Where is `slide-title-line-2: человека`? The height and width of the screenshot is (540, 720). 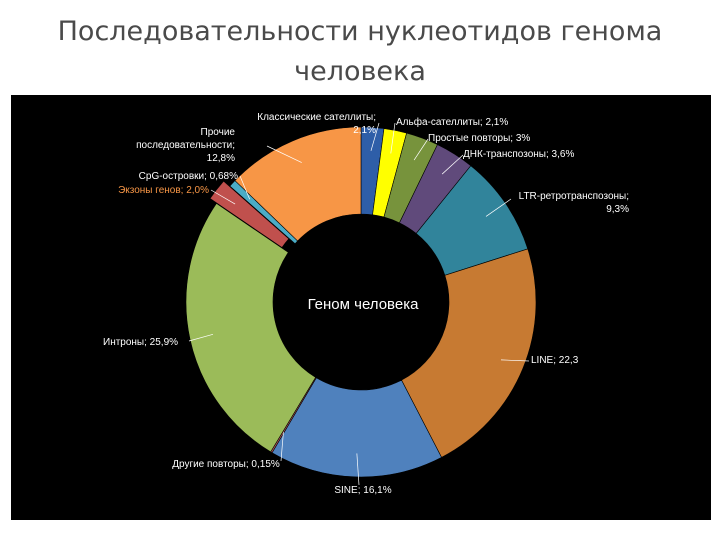 slide-title-line-2: человека is located at coordinates (360, 71).